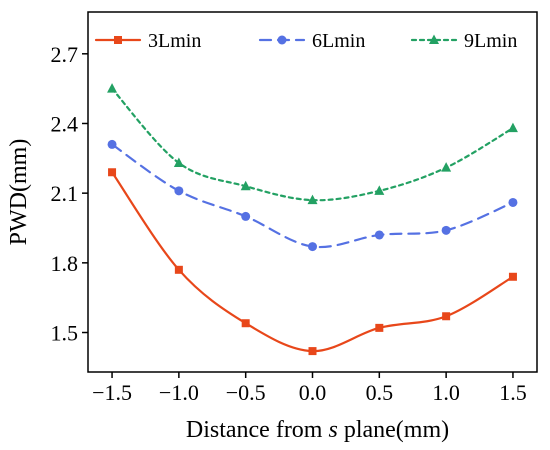 This screenshot has height=450, width=550. What do you see at coordinates (380, 392) in the screenshot?
I see `x-tick-label: 0.5` at bounding box center [380, 392].